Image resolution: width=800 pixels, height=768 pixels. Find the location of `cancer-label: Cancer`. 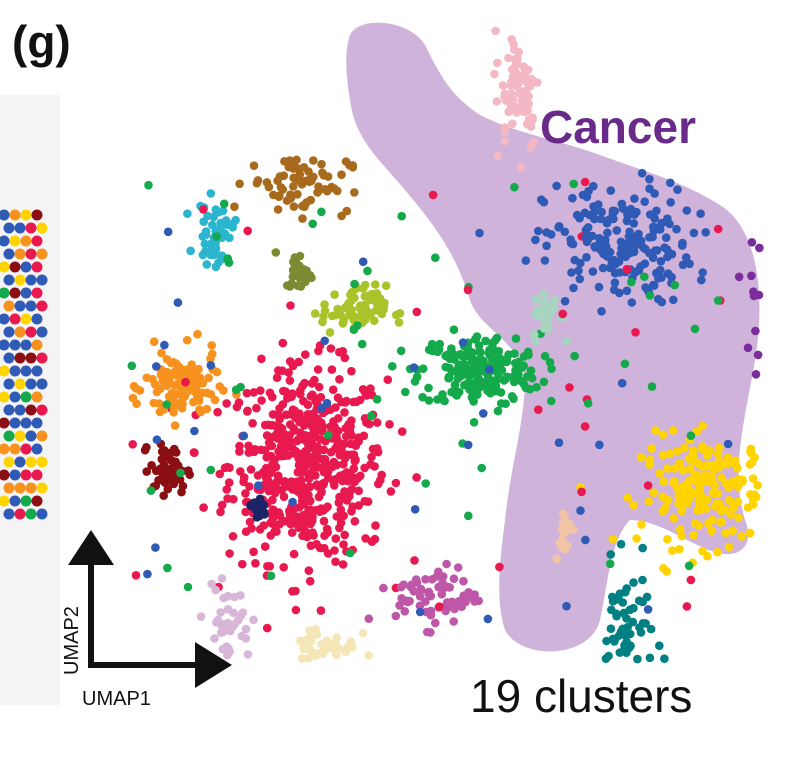

cancer-label: Cancer is located at coordinates (618, 127).